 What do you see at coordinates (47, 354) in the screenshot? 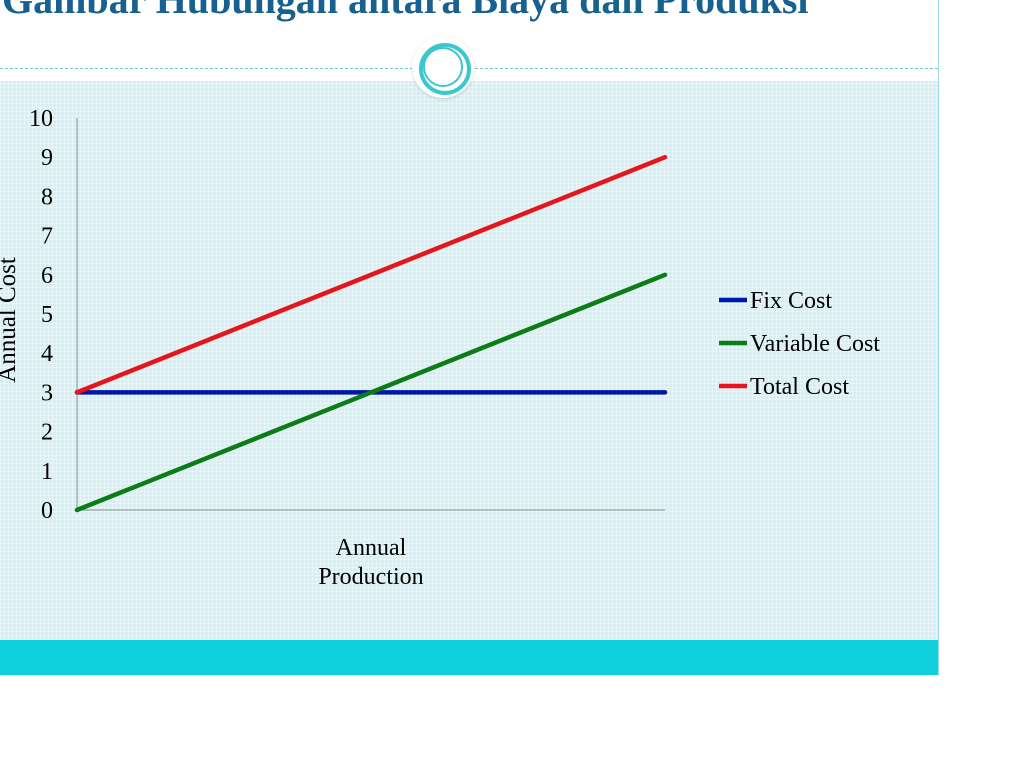
I see `y-tick-label: 4` at bounding box center [47, 354].